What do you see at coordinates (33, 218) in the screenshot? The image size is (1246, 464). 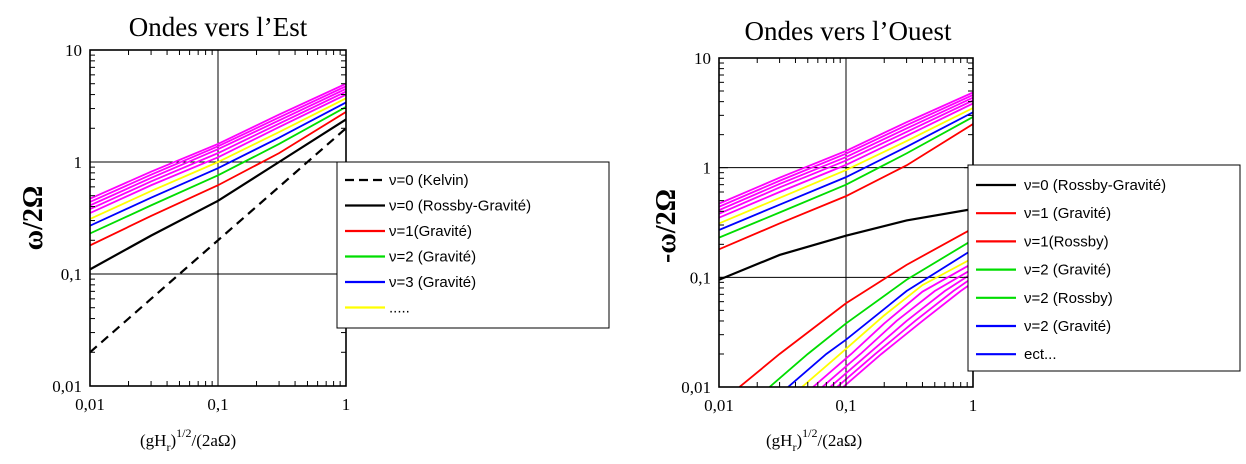 I see `y-axis-label: ω/2Ω` at bounding box center [33, 218].